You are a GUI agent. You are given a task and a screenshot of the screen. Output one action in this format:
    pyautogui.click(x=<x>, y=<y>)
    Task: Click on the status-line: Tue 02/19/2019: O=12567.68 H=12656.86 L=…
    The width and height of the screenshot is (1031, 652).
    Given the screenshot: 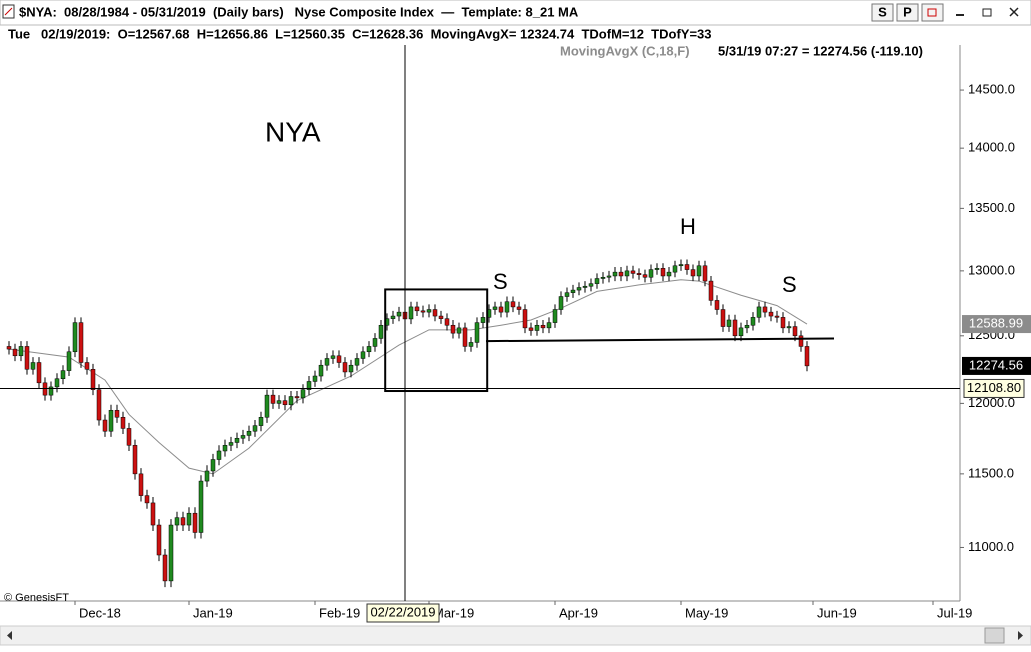 What is the action you would take?
    pyautogui.click(x=360, y=33)
    